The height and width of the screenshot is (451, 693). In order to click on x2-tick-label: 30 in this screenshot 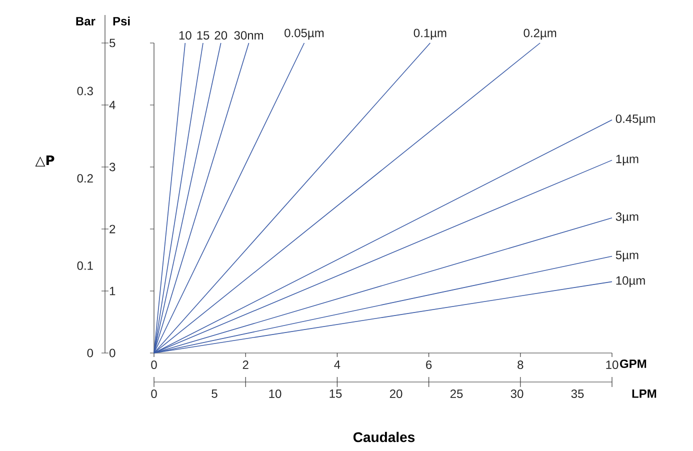, I will do `click(517, 394)`.